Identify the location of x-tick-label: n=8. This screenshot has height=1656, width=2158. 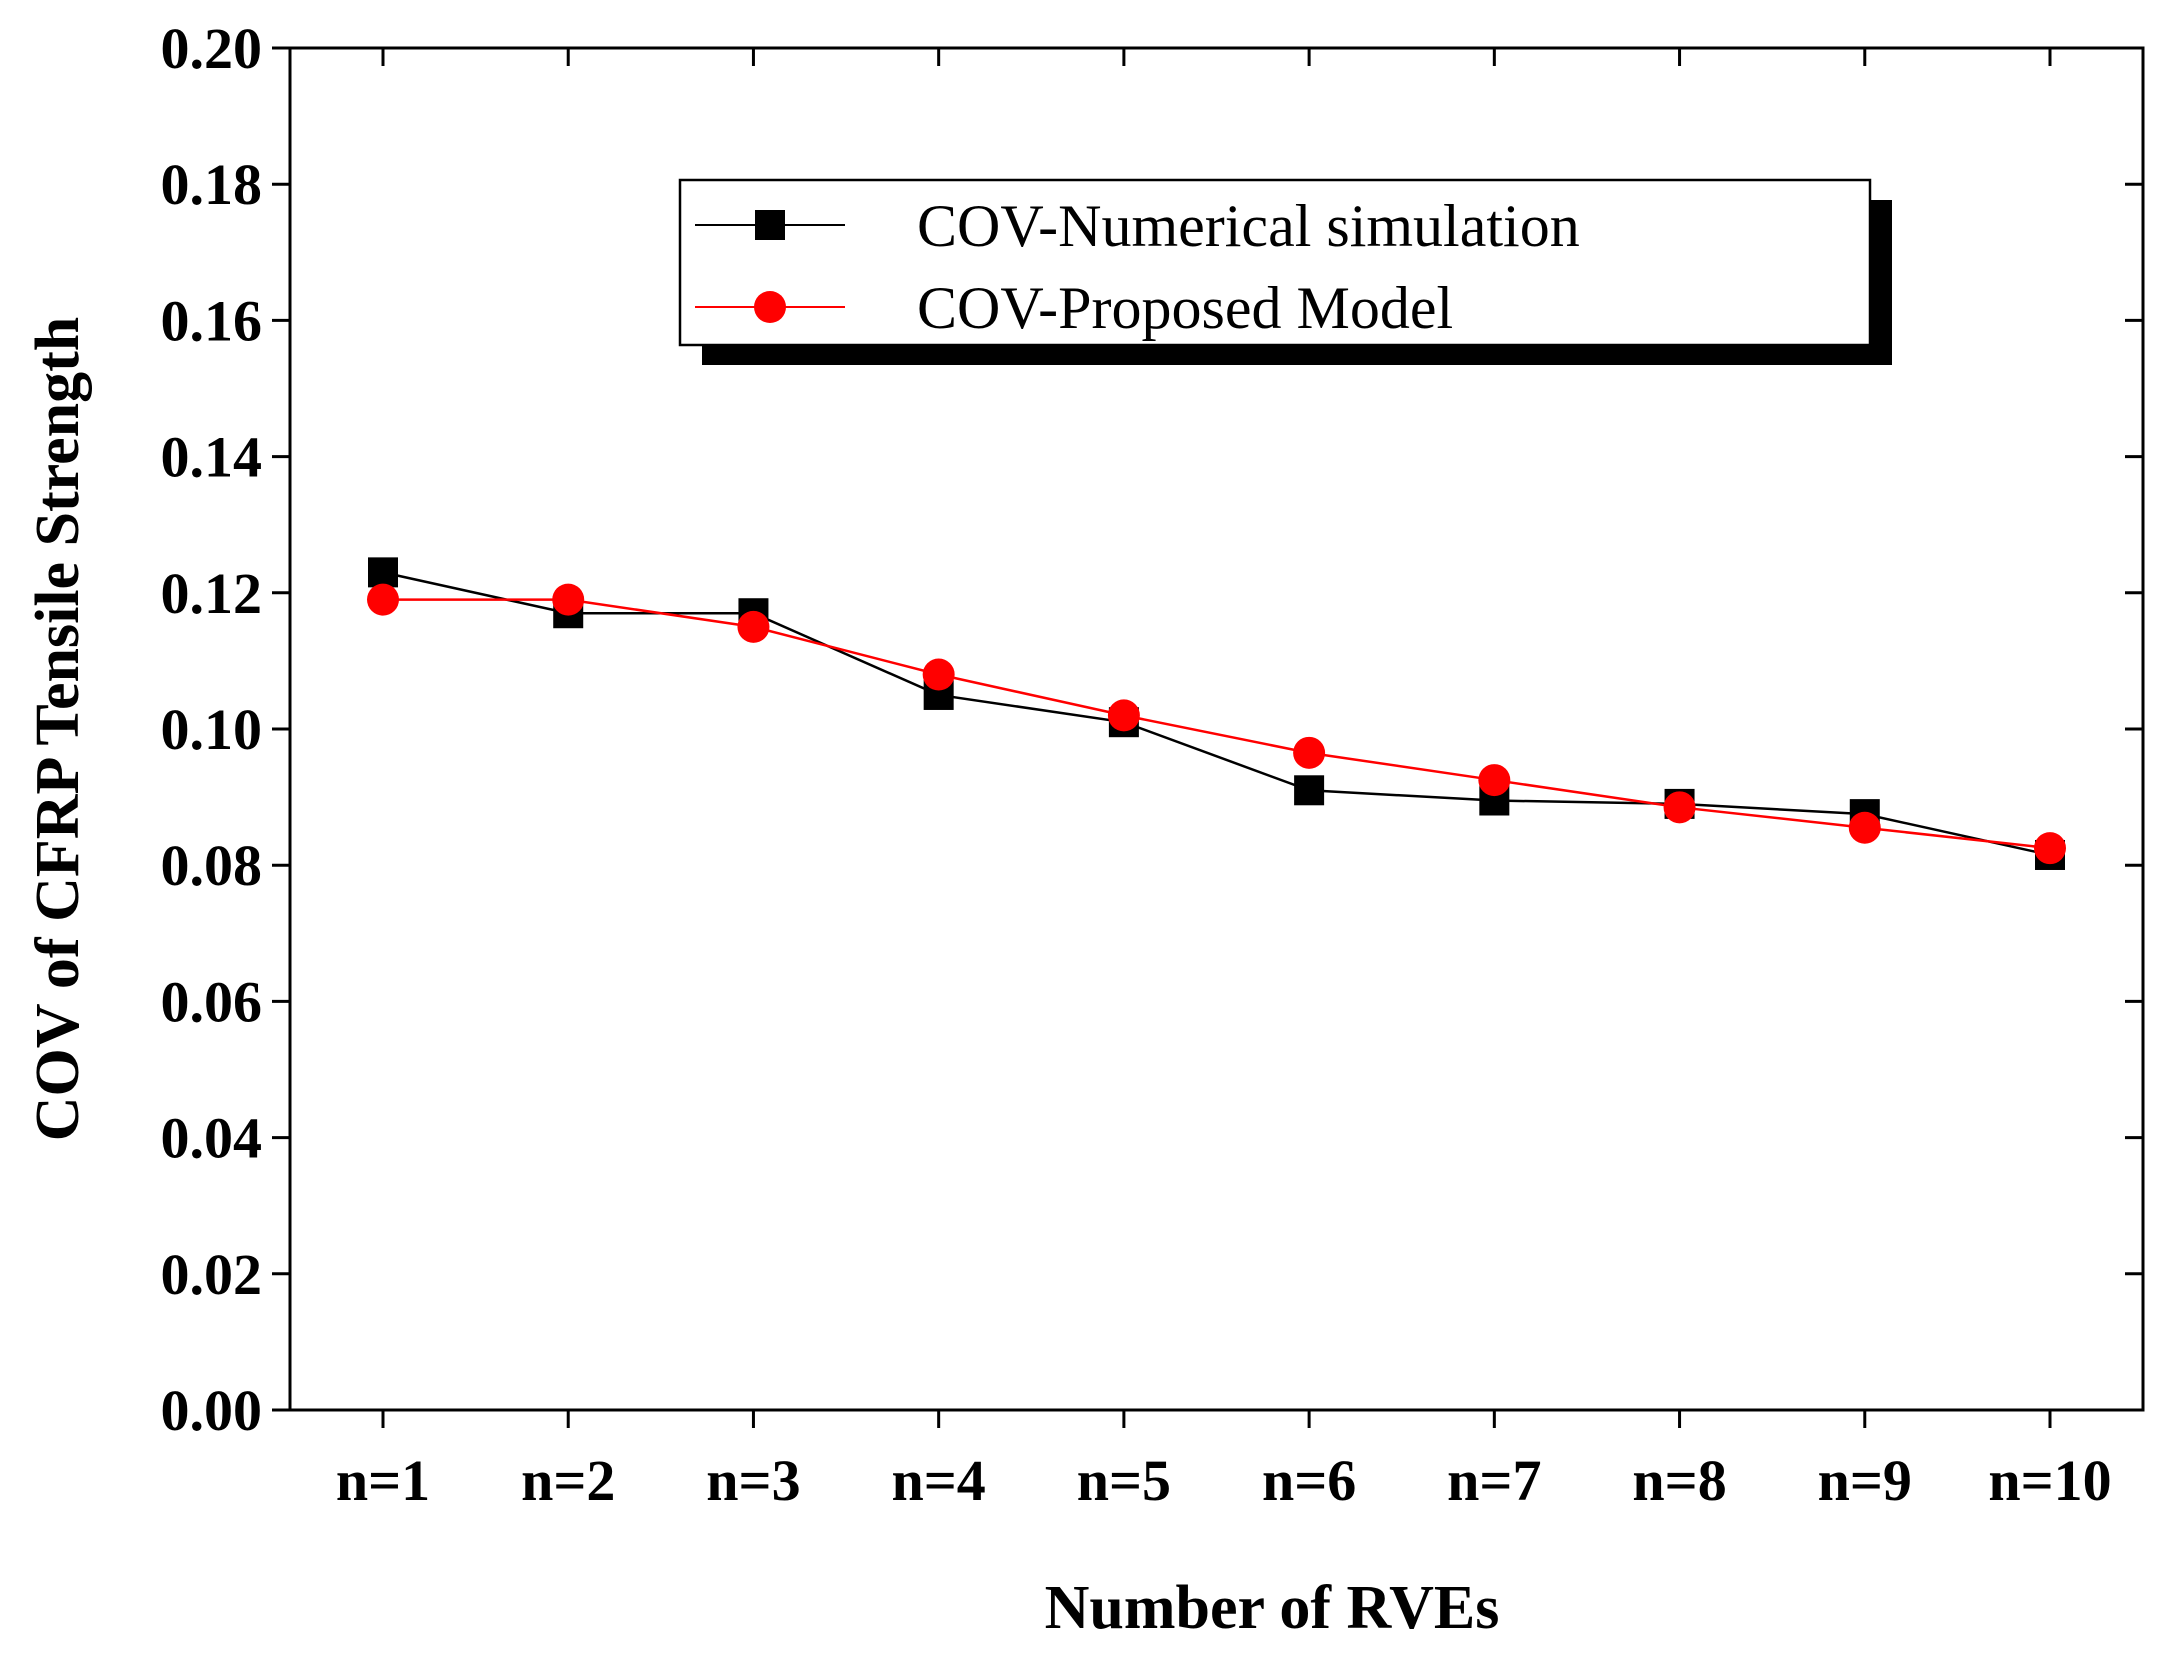
(1679, 1480).